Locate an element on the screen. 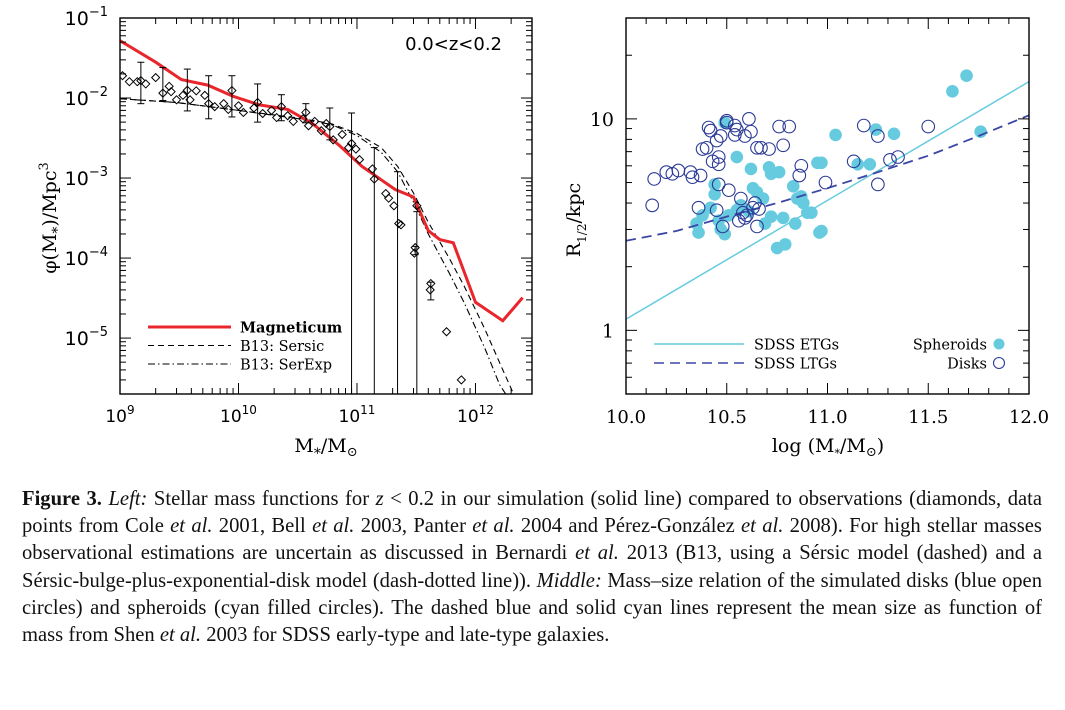  left-y-axis-label: φ(M*)/Mpc3 is located at coordinates (51, 218).